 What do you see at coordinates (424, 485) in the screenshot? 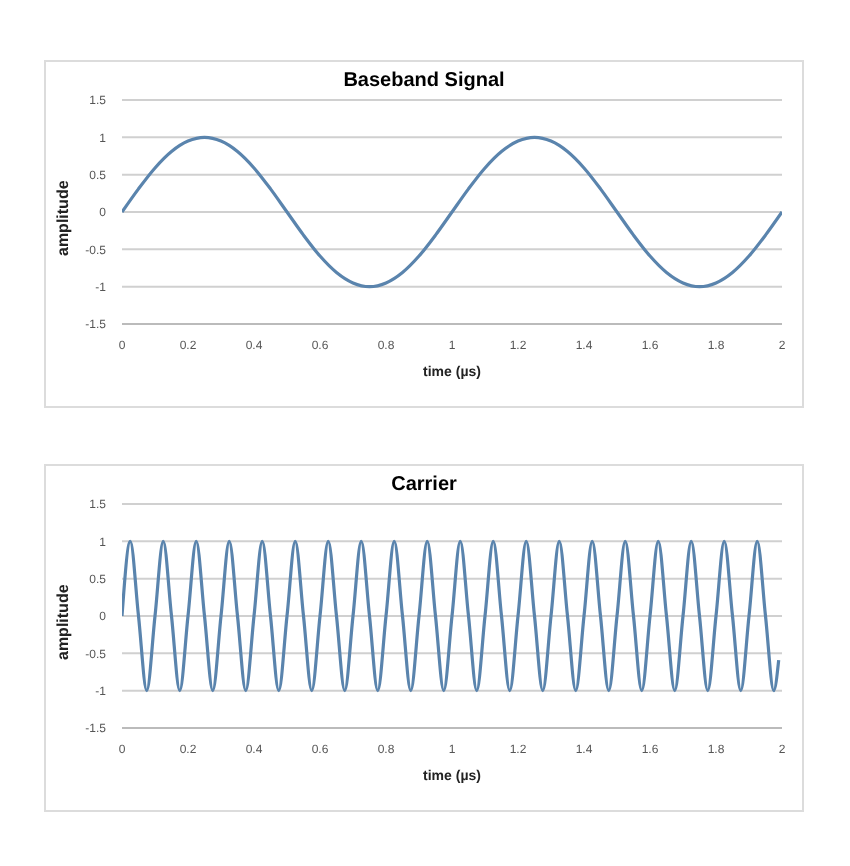
I see `chart-title: Carrier` at bounding box center [424, 485].